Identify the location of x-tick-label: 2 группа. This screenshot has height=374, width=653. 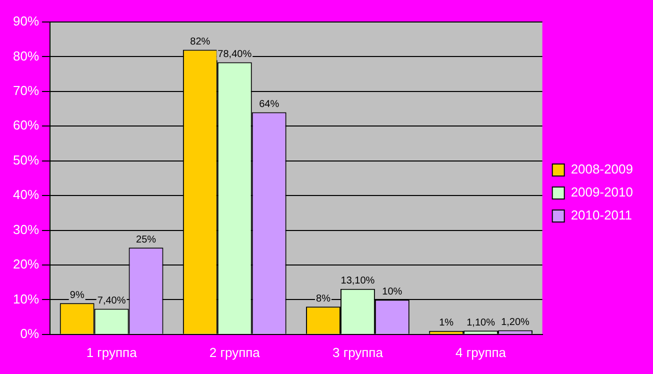
(235, 352).